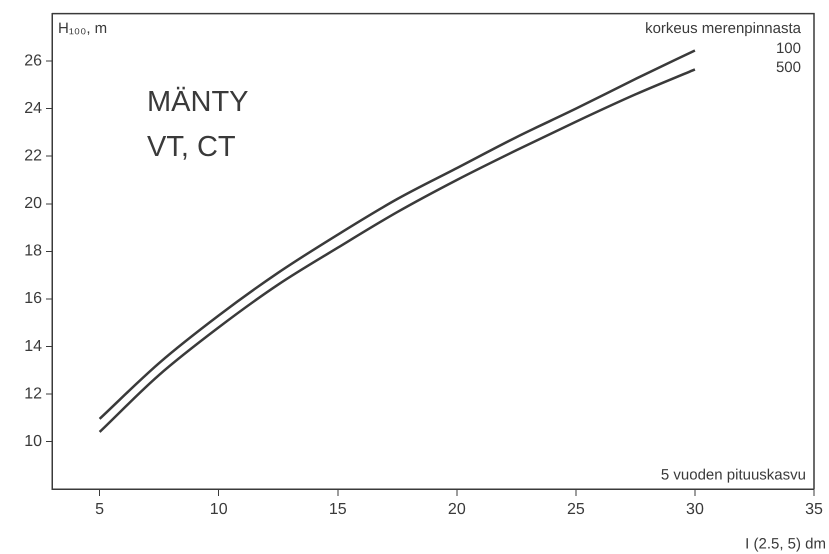  Describe the element at coordinates (33, 346) in the screenshot. I see `y-tick-label: 14` at that location.